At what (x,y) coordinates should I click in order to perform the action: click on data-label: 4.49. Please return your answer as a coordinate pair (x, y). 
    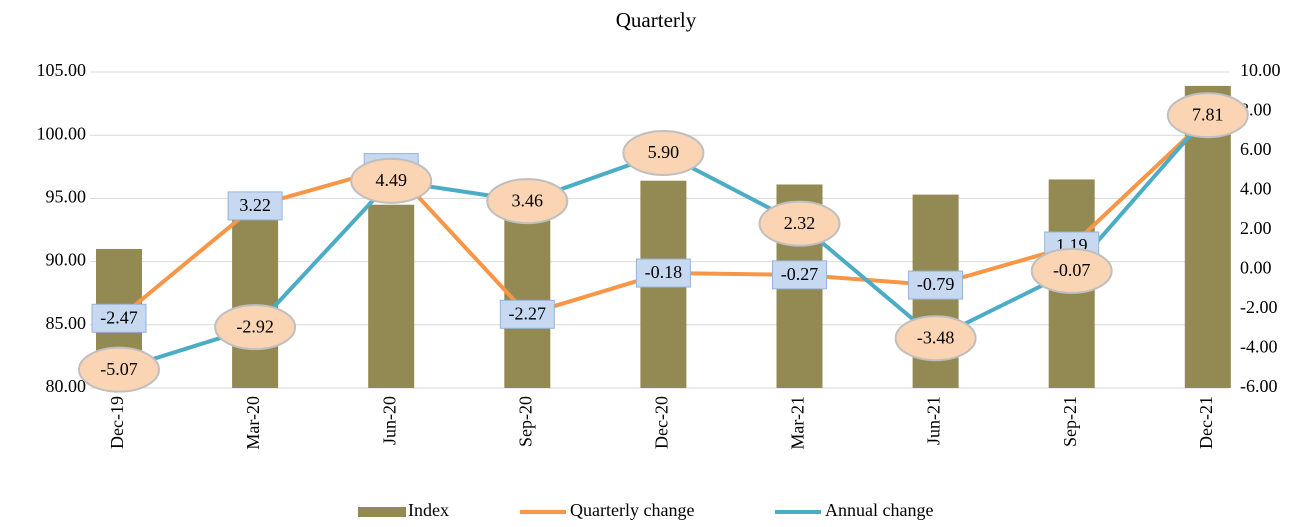
    Looking at the image, I should click on (391, 180).